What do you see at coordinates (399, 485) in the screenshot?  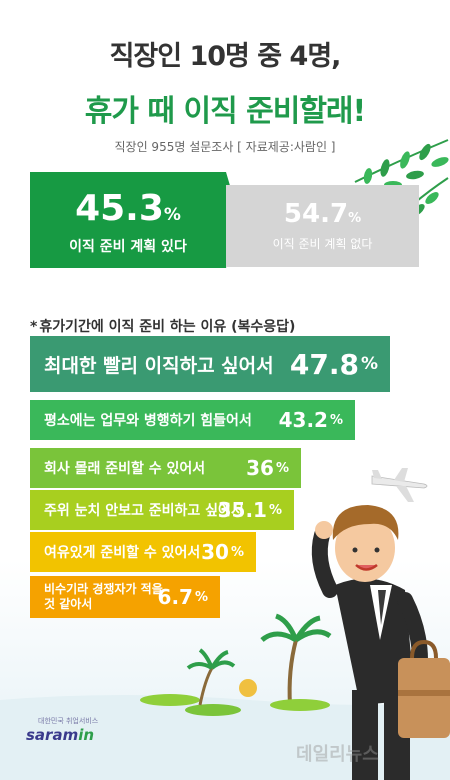 I see `airplane-icon` at bounding box center [399, 485].